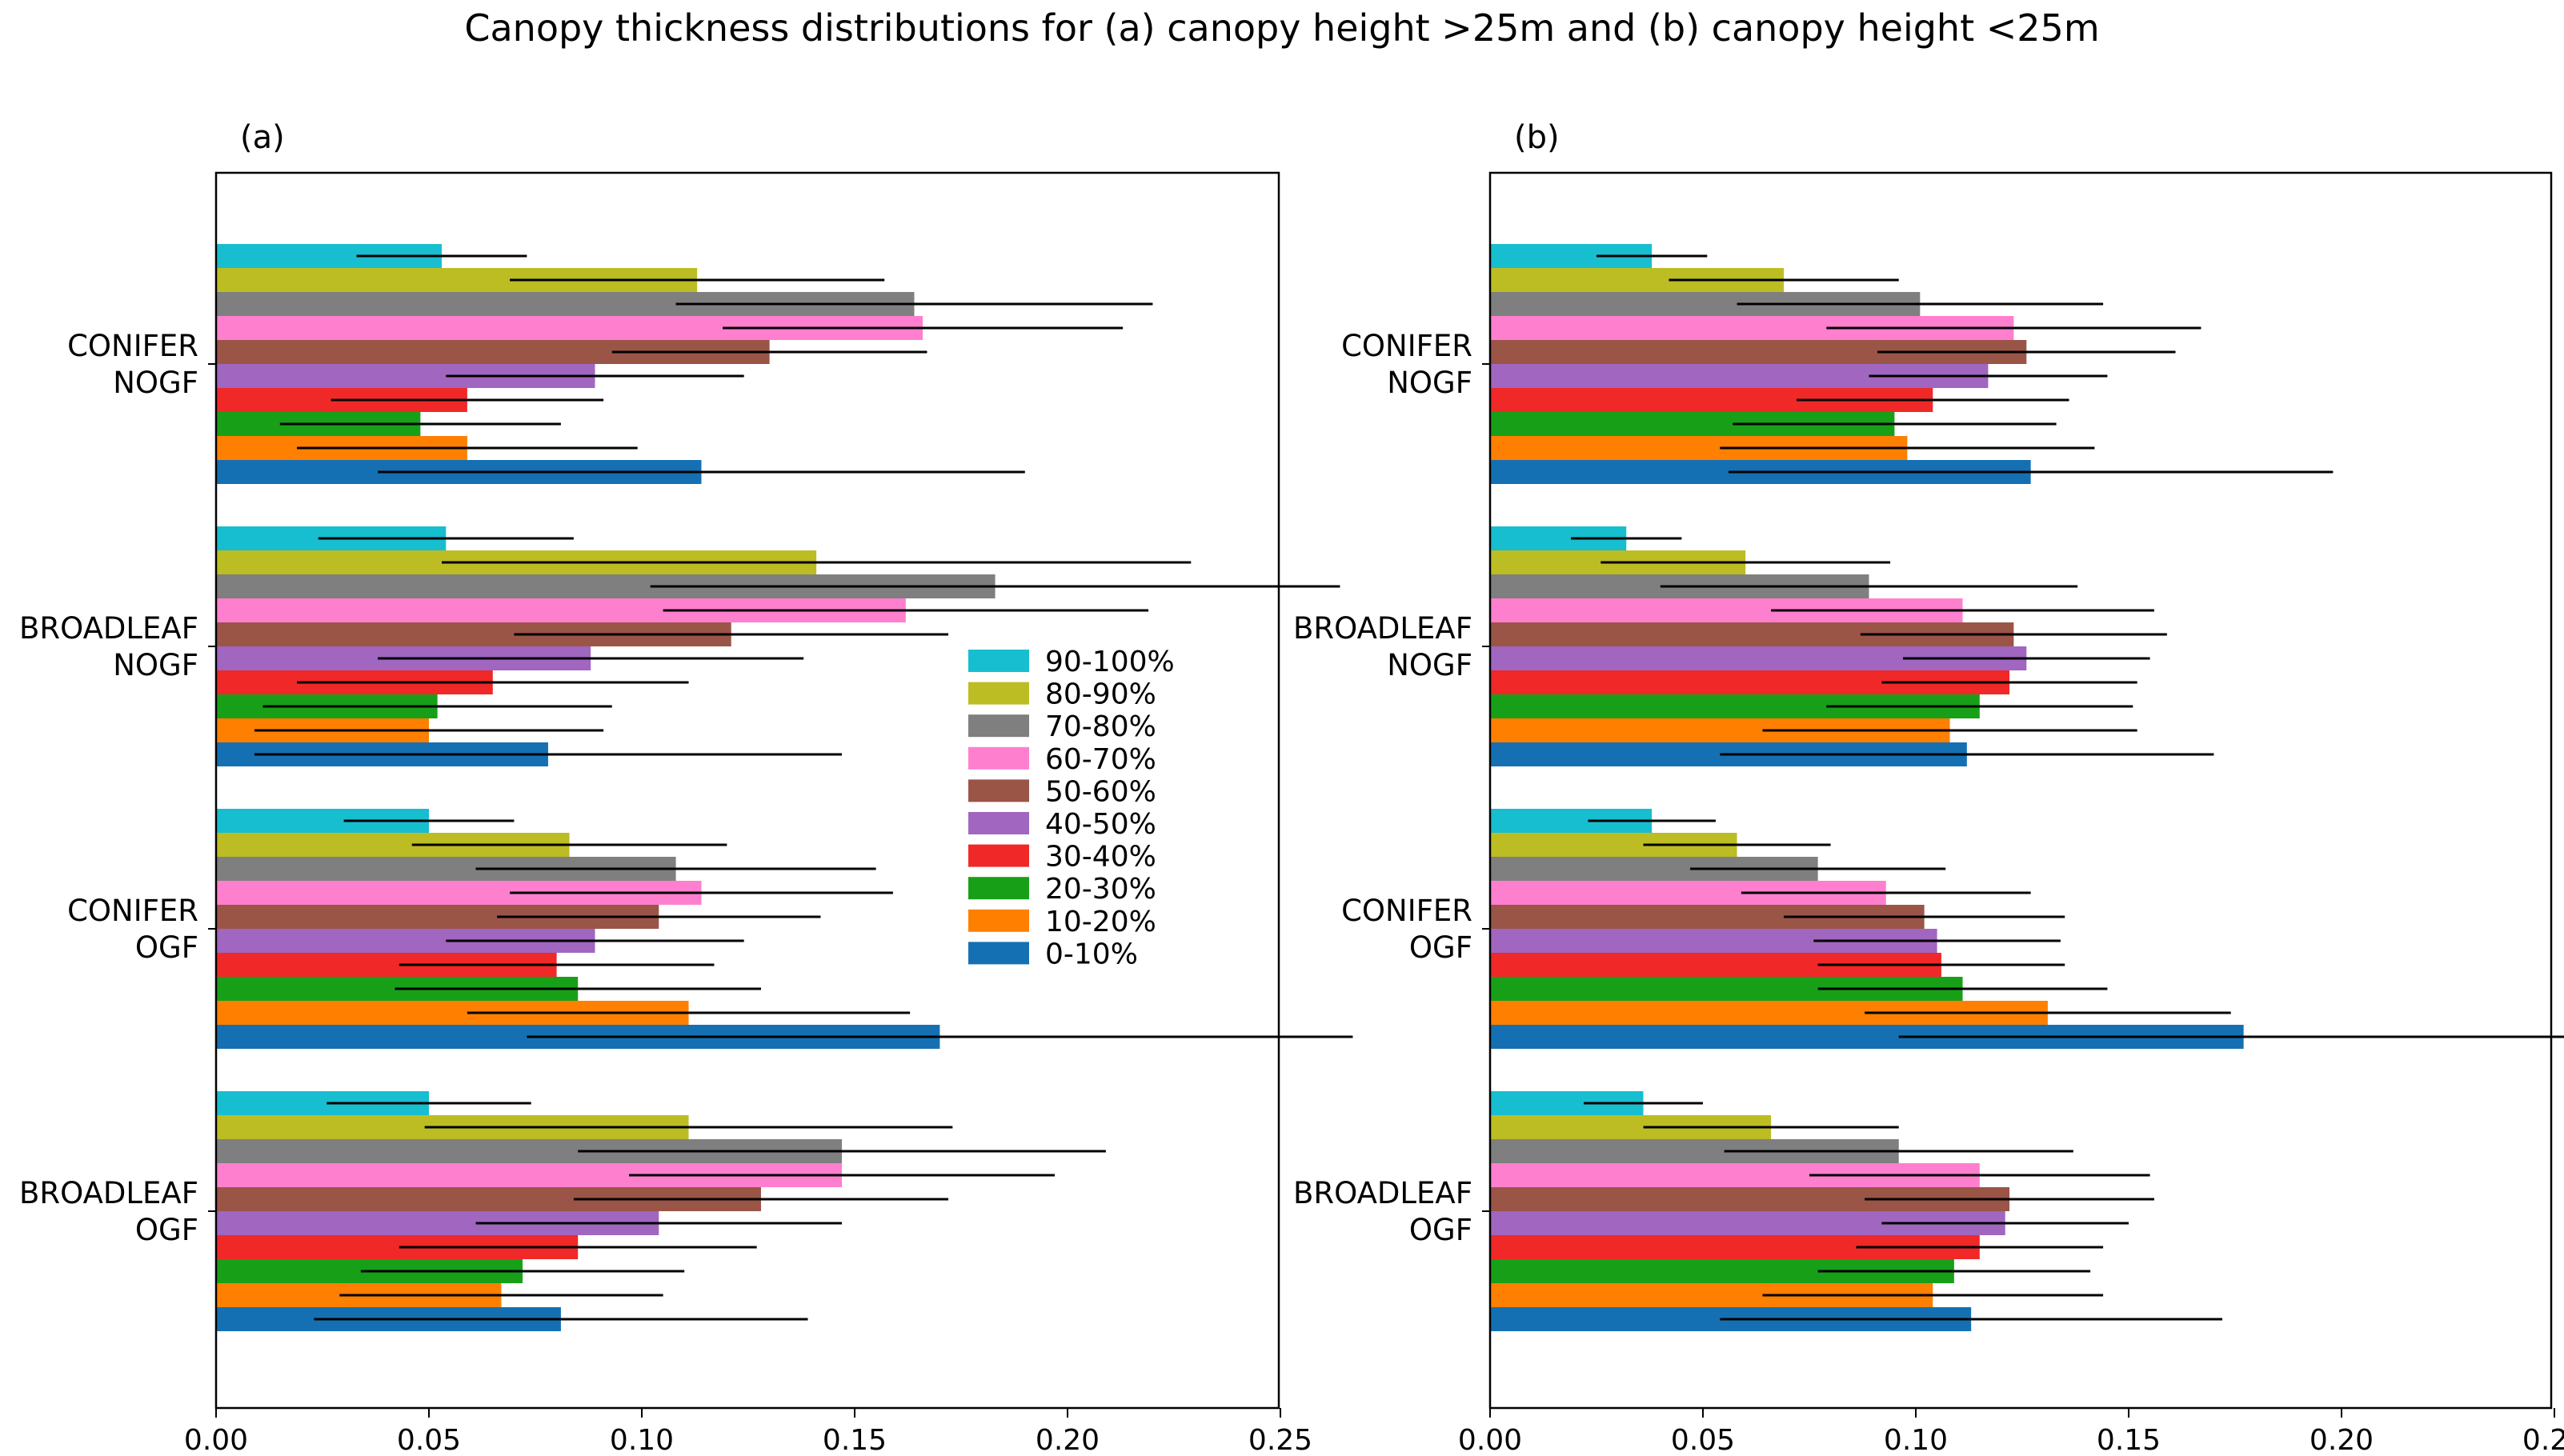 This screenshot has height=1456, width=2564. Describe the element at coordinates (1091, 954) in the screenshot. I see `legend-label: 0-10%` at that location.